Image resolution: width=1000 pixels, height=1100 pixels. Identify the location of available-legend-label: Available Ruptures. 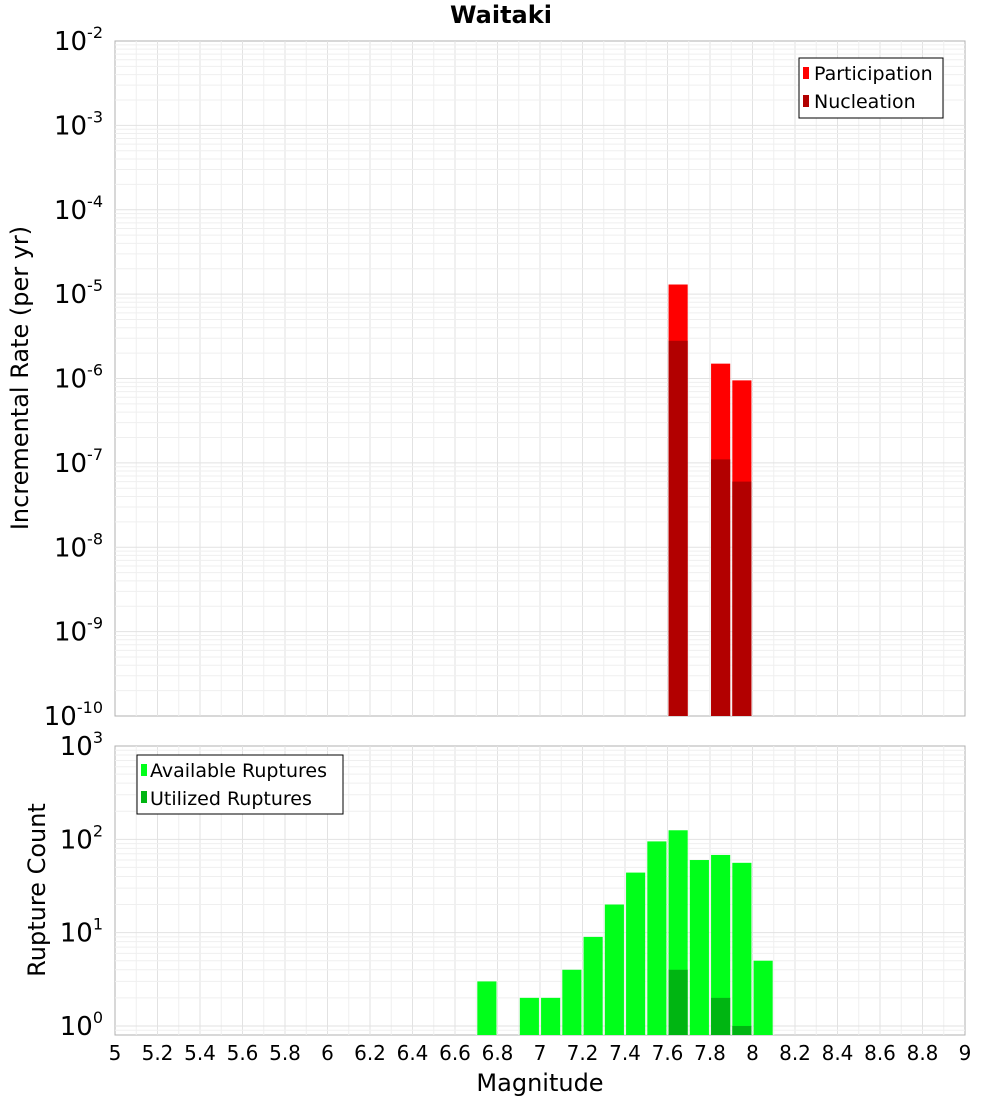
(238, 771).